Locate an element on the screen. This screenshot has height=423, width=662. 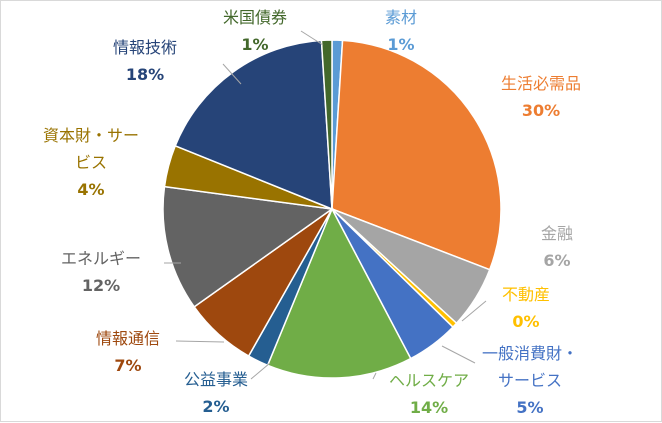
slice-value-label: 6% is located at coordinates (556, 260).